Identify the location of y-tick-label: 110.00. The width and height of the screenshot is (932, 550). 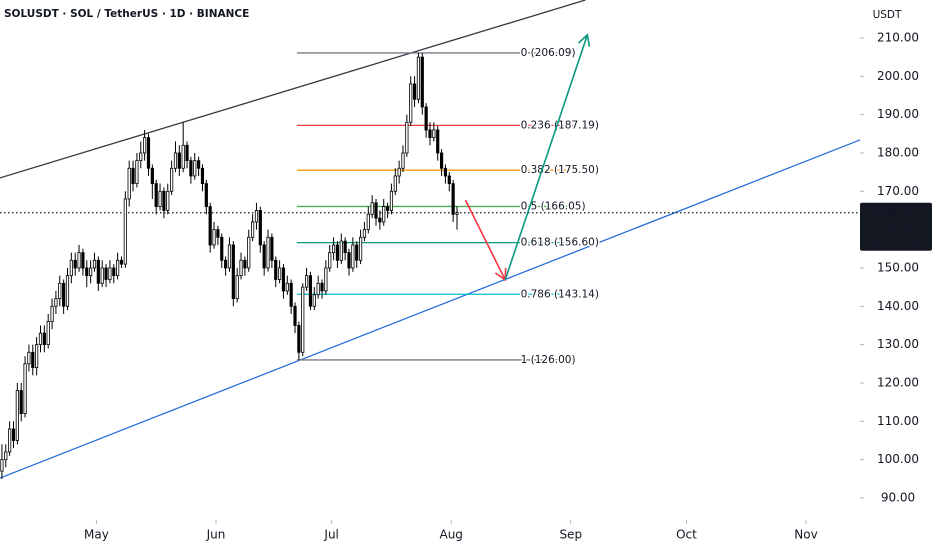
(898, 421).